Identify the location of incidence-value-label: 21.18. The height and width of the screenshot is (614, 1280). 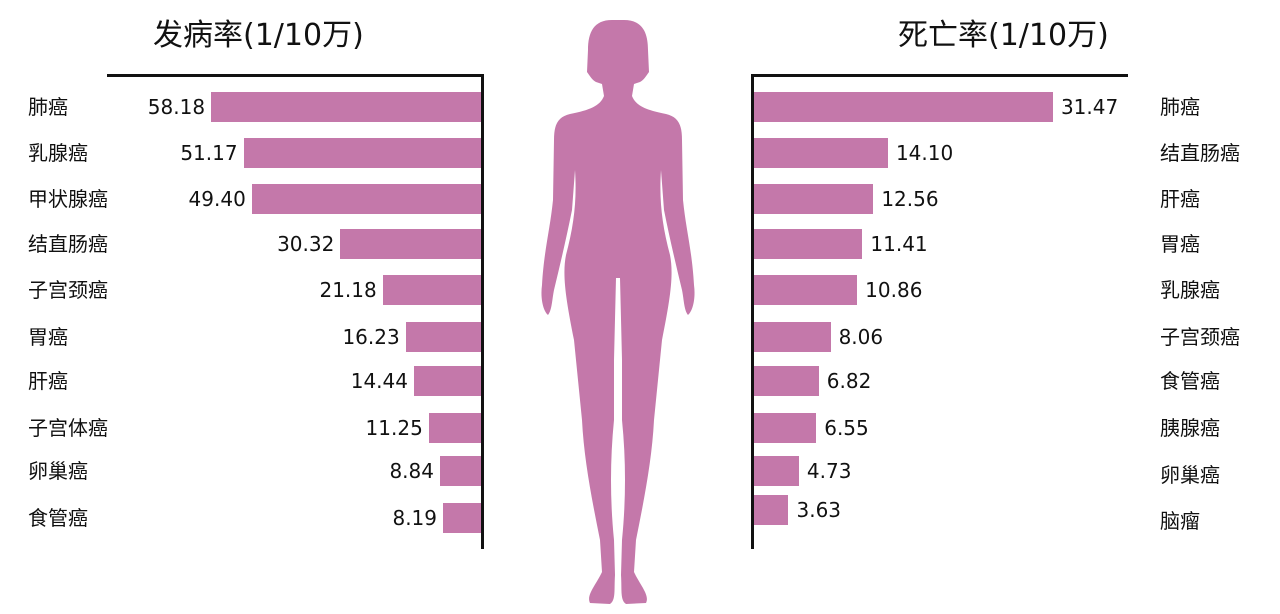
(348, 290).